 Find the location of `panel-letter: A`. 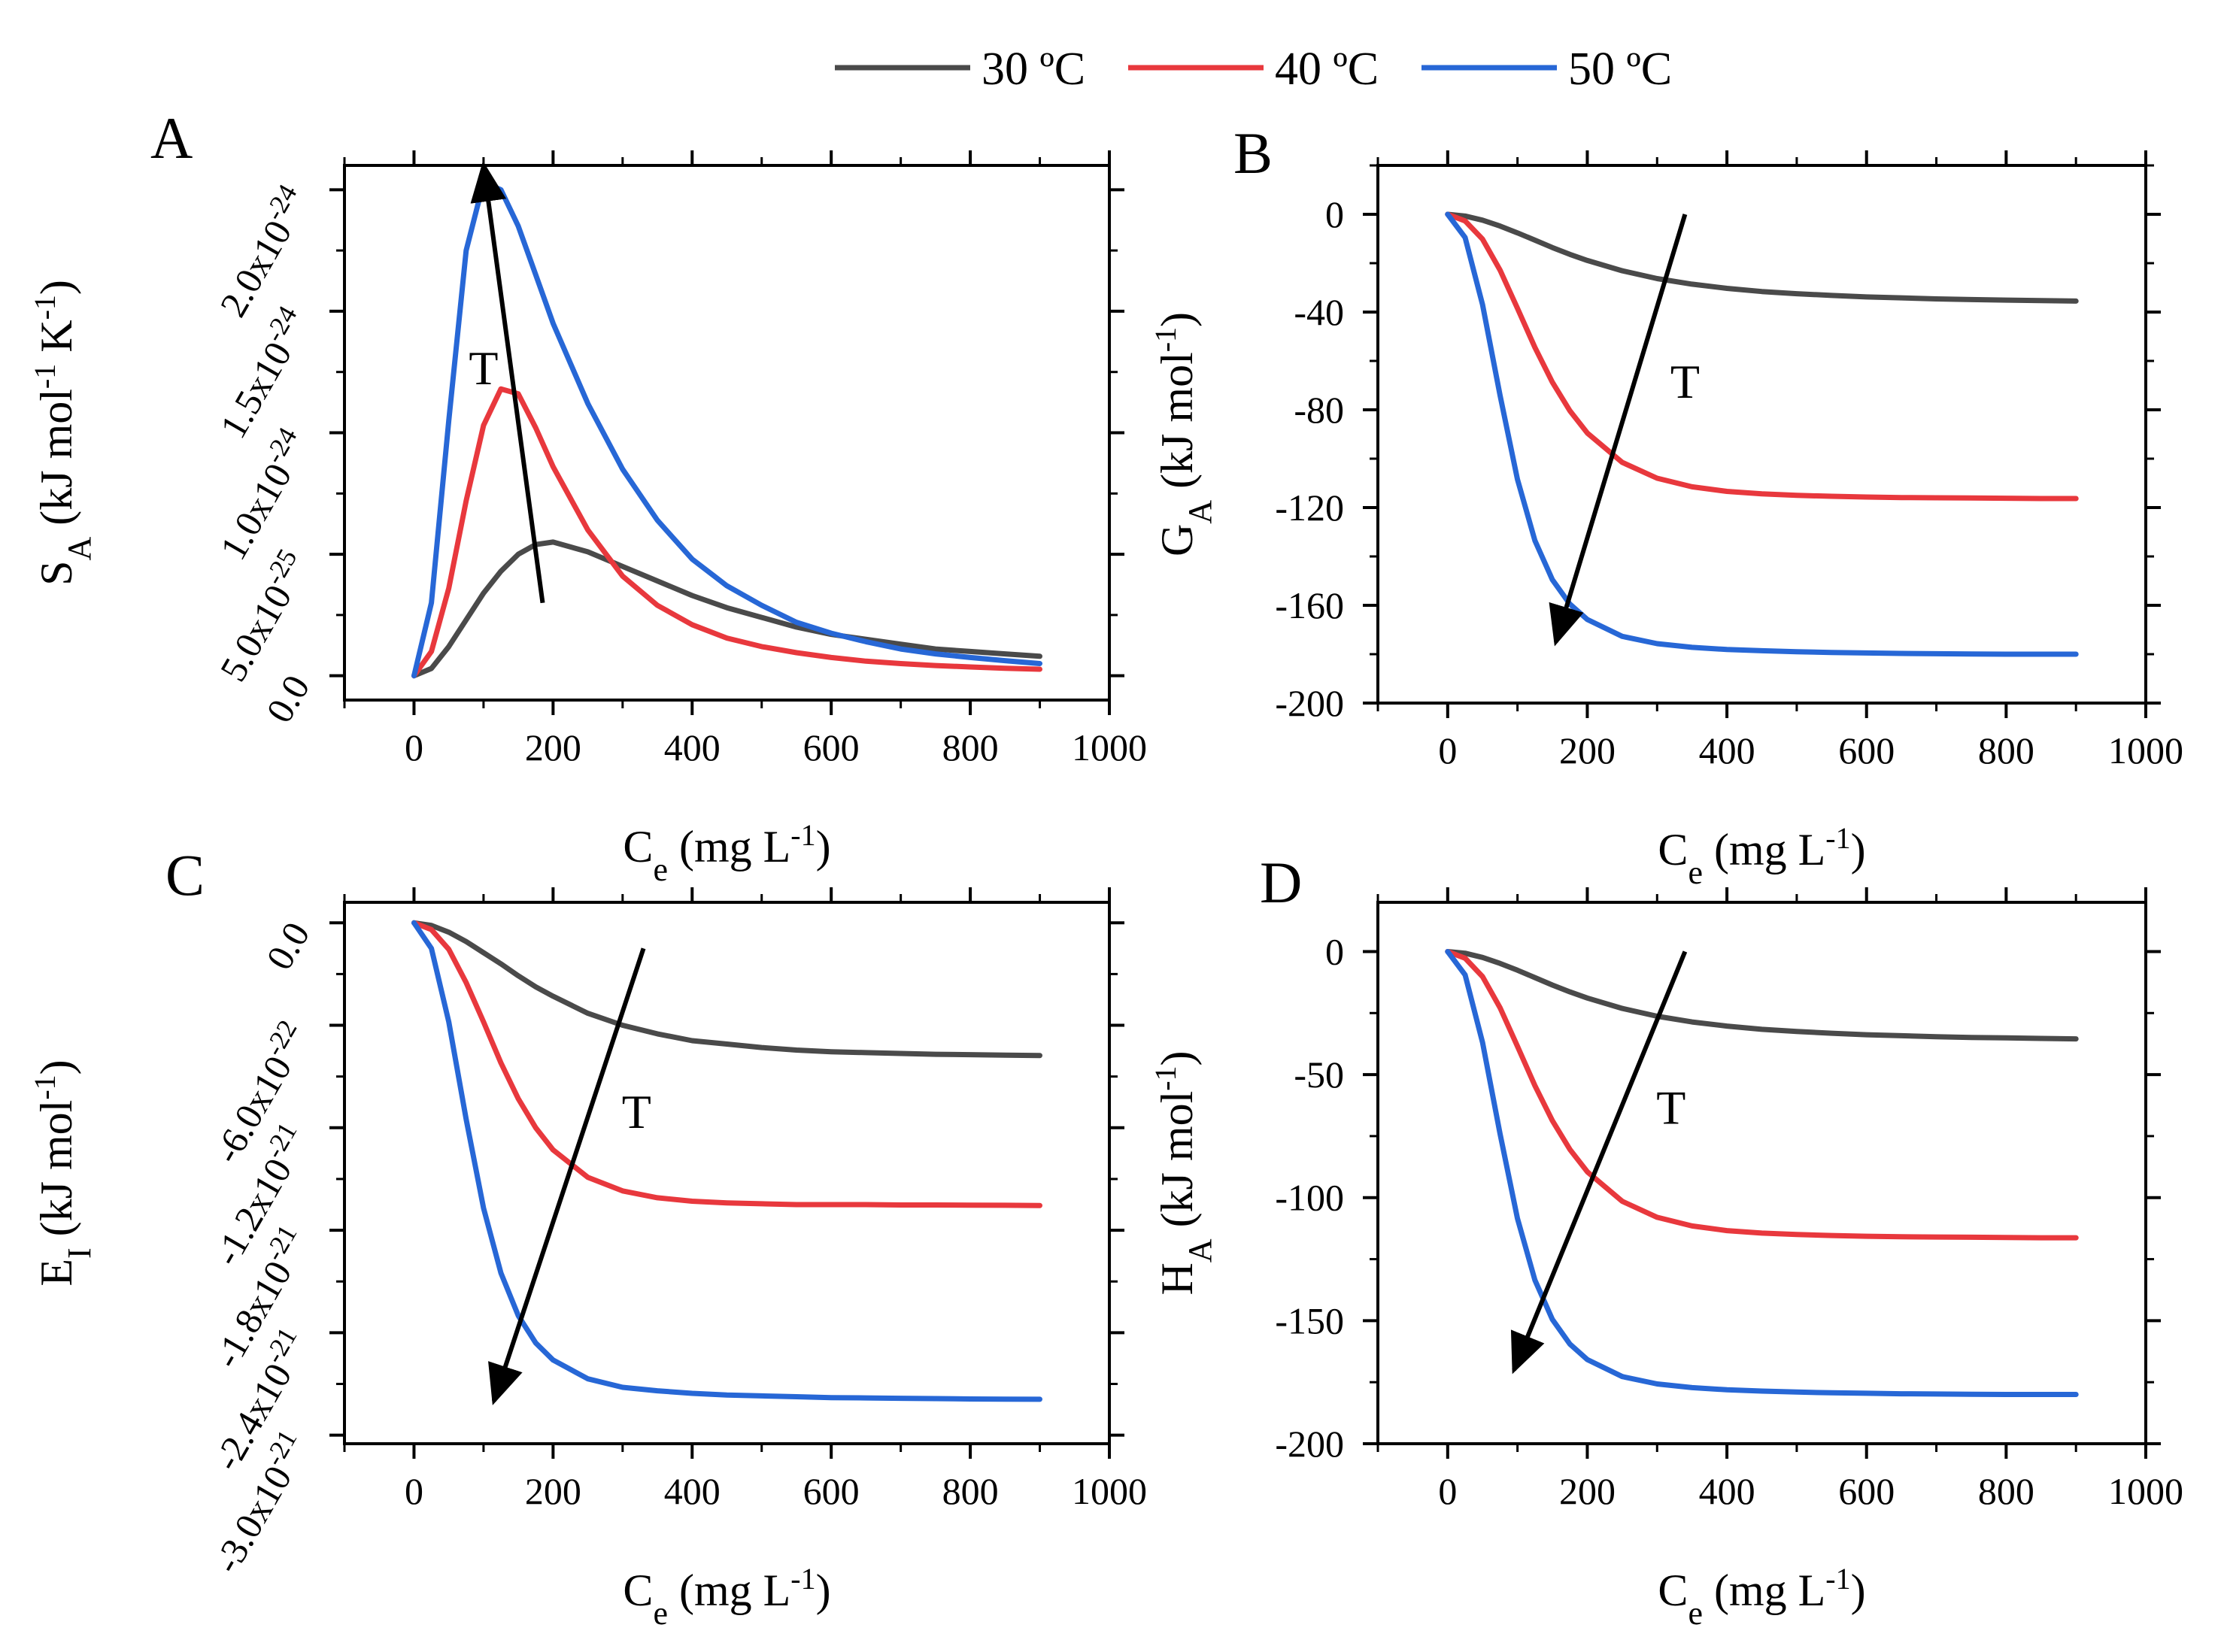

panel-letter: A is located at coordinates (171, 138).